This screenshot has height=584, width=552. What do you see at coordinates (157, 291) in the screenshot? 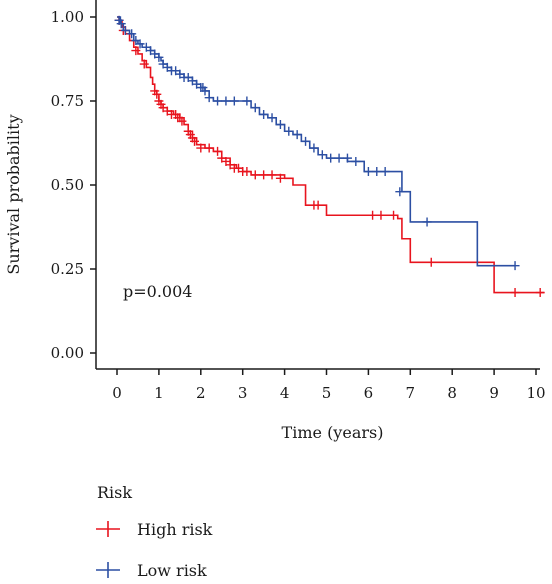
I see `p-value-annotation: p=0.004` at bounding box center [157, 291].